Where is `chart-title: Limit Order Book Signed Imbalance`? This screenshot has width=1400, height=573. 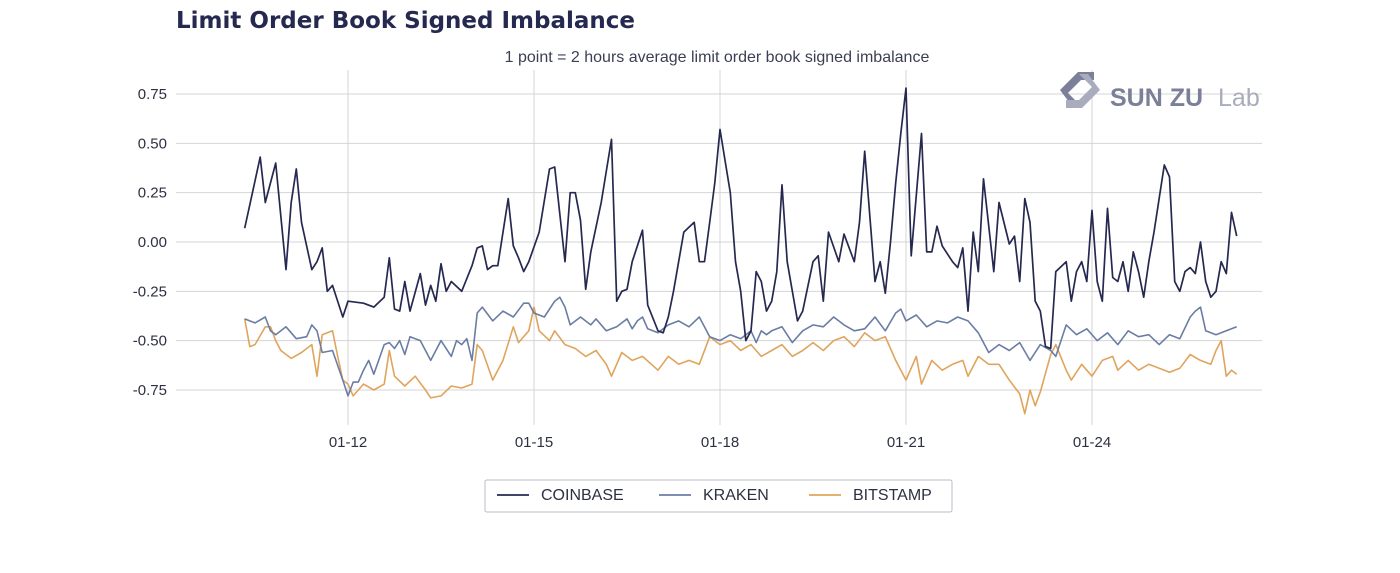 chart-title: Limit Order Book Signed Imbalance is located at coordinates (406, 21).